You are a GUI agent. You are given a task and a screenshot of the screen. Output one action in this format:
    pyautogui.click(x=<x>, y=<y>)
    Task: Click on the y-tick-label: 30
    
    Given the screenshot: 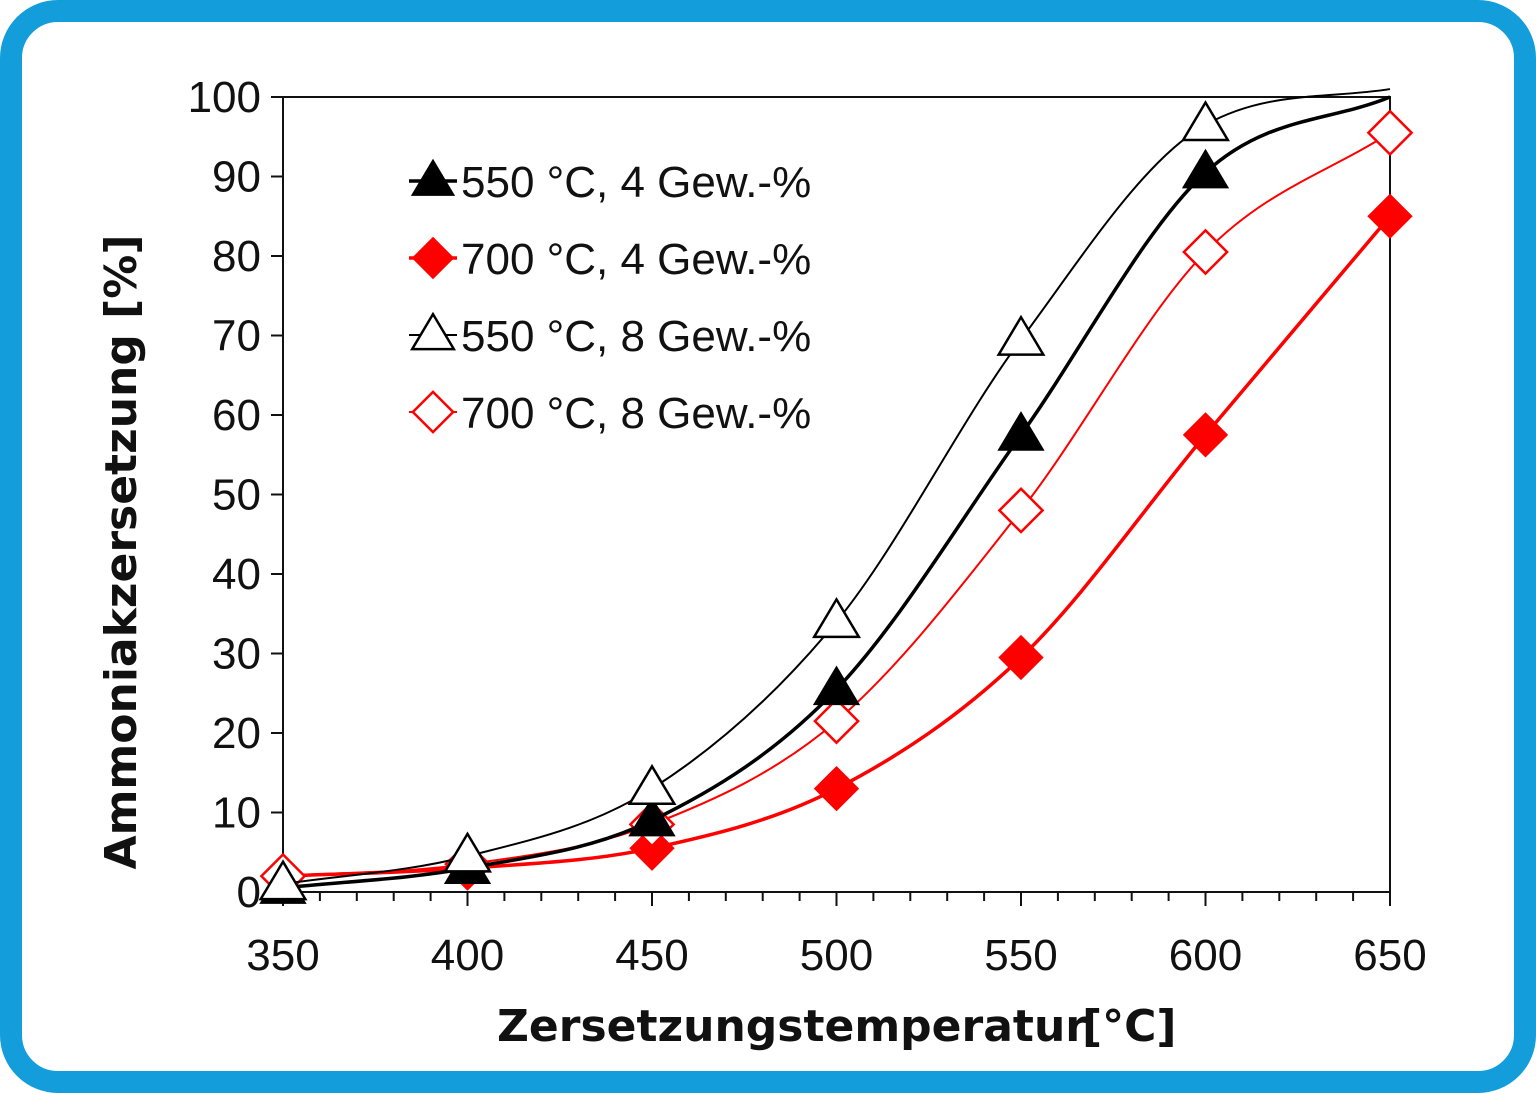 What is the action you would take?
    pyautogui.click(x=236, y=654)
    